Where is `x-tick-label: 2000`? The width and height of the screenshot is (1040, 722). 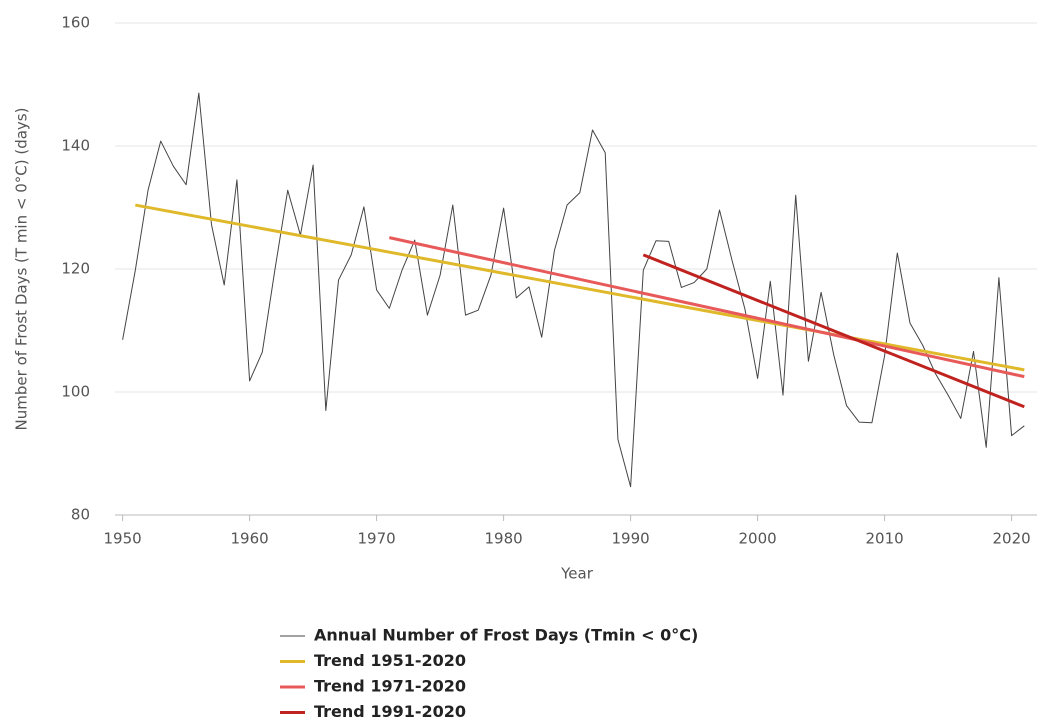
x-tick-label: 2000 is located at coordinates (758, 539).